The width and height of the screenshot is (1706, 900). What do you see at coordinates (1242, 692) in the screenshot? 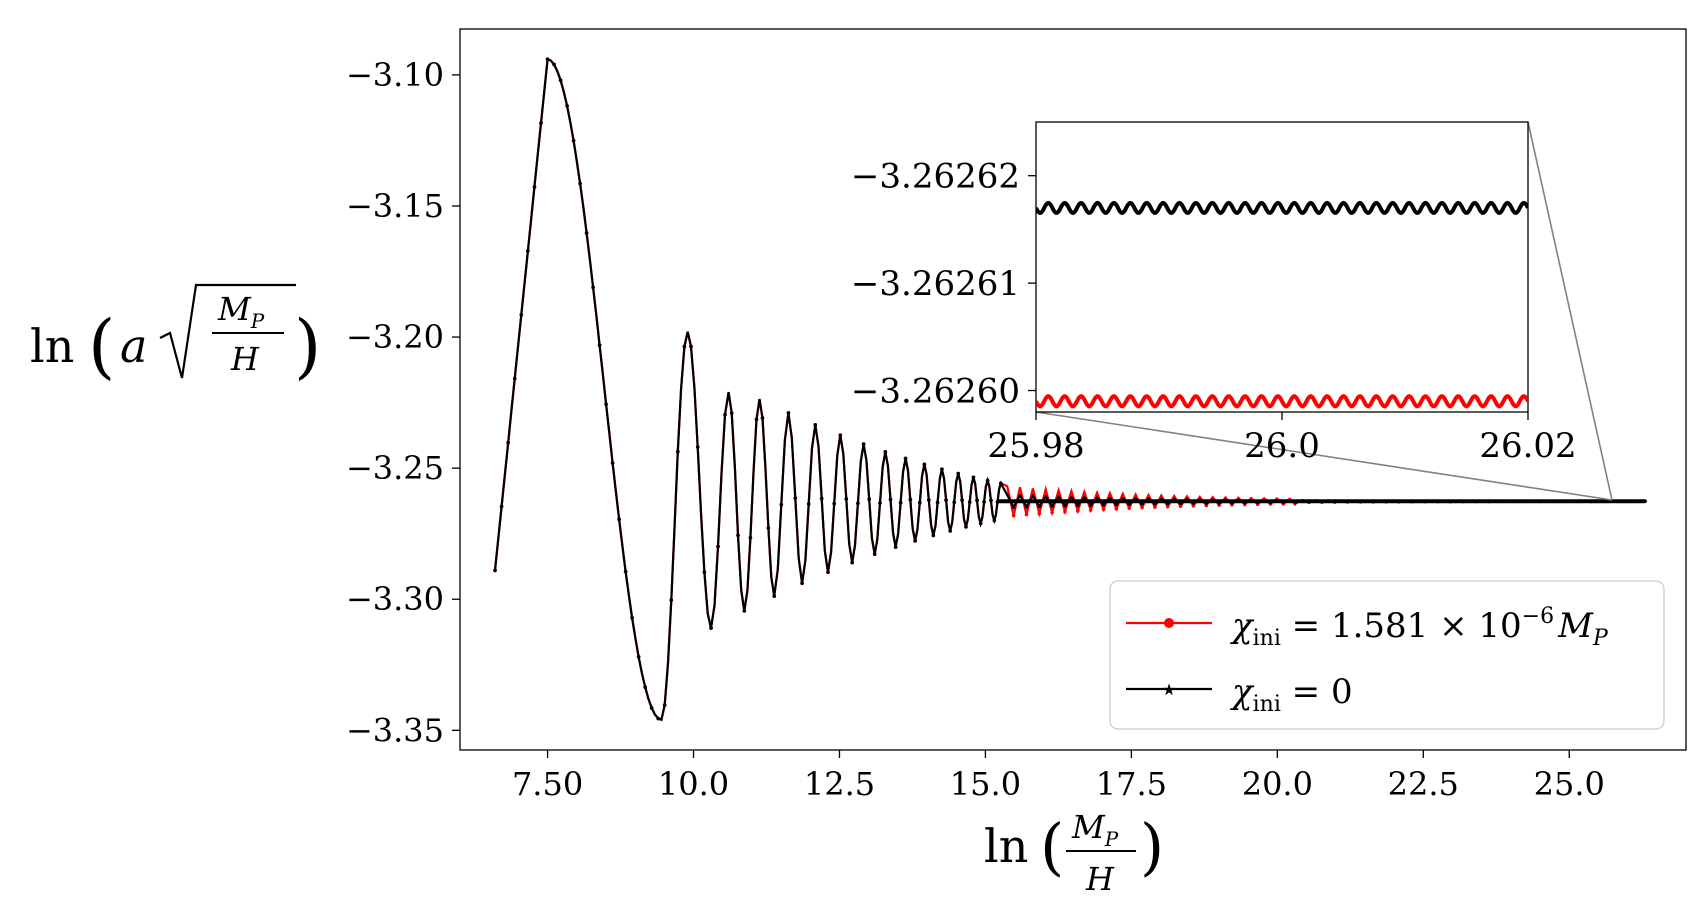
I see `legend-black-chi: χ` at bounding box center [1242, 692].